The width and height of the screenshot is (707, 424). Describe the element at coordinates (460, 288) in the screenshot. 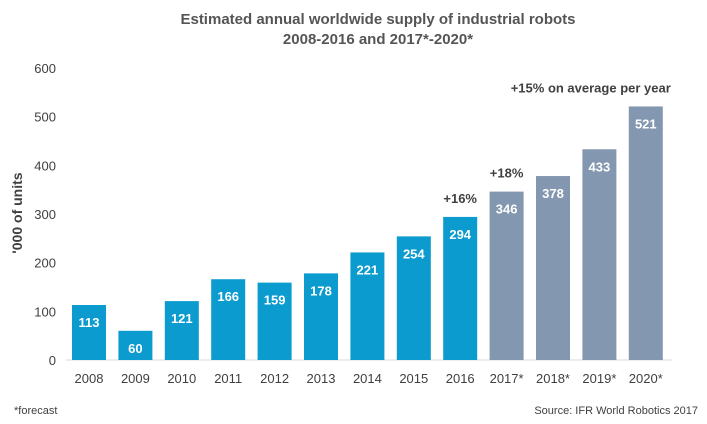

I see `bar-2016` at that location.